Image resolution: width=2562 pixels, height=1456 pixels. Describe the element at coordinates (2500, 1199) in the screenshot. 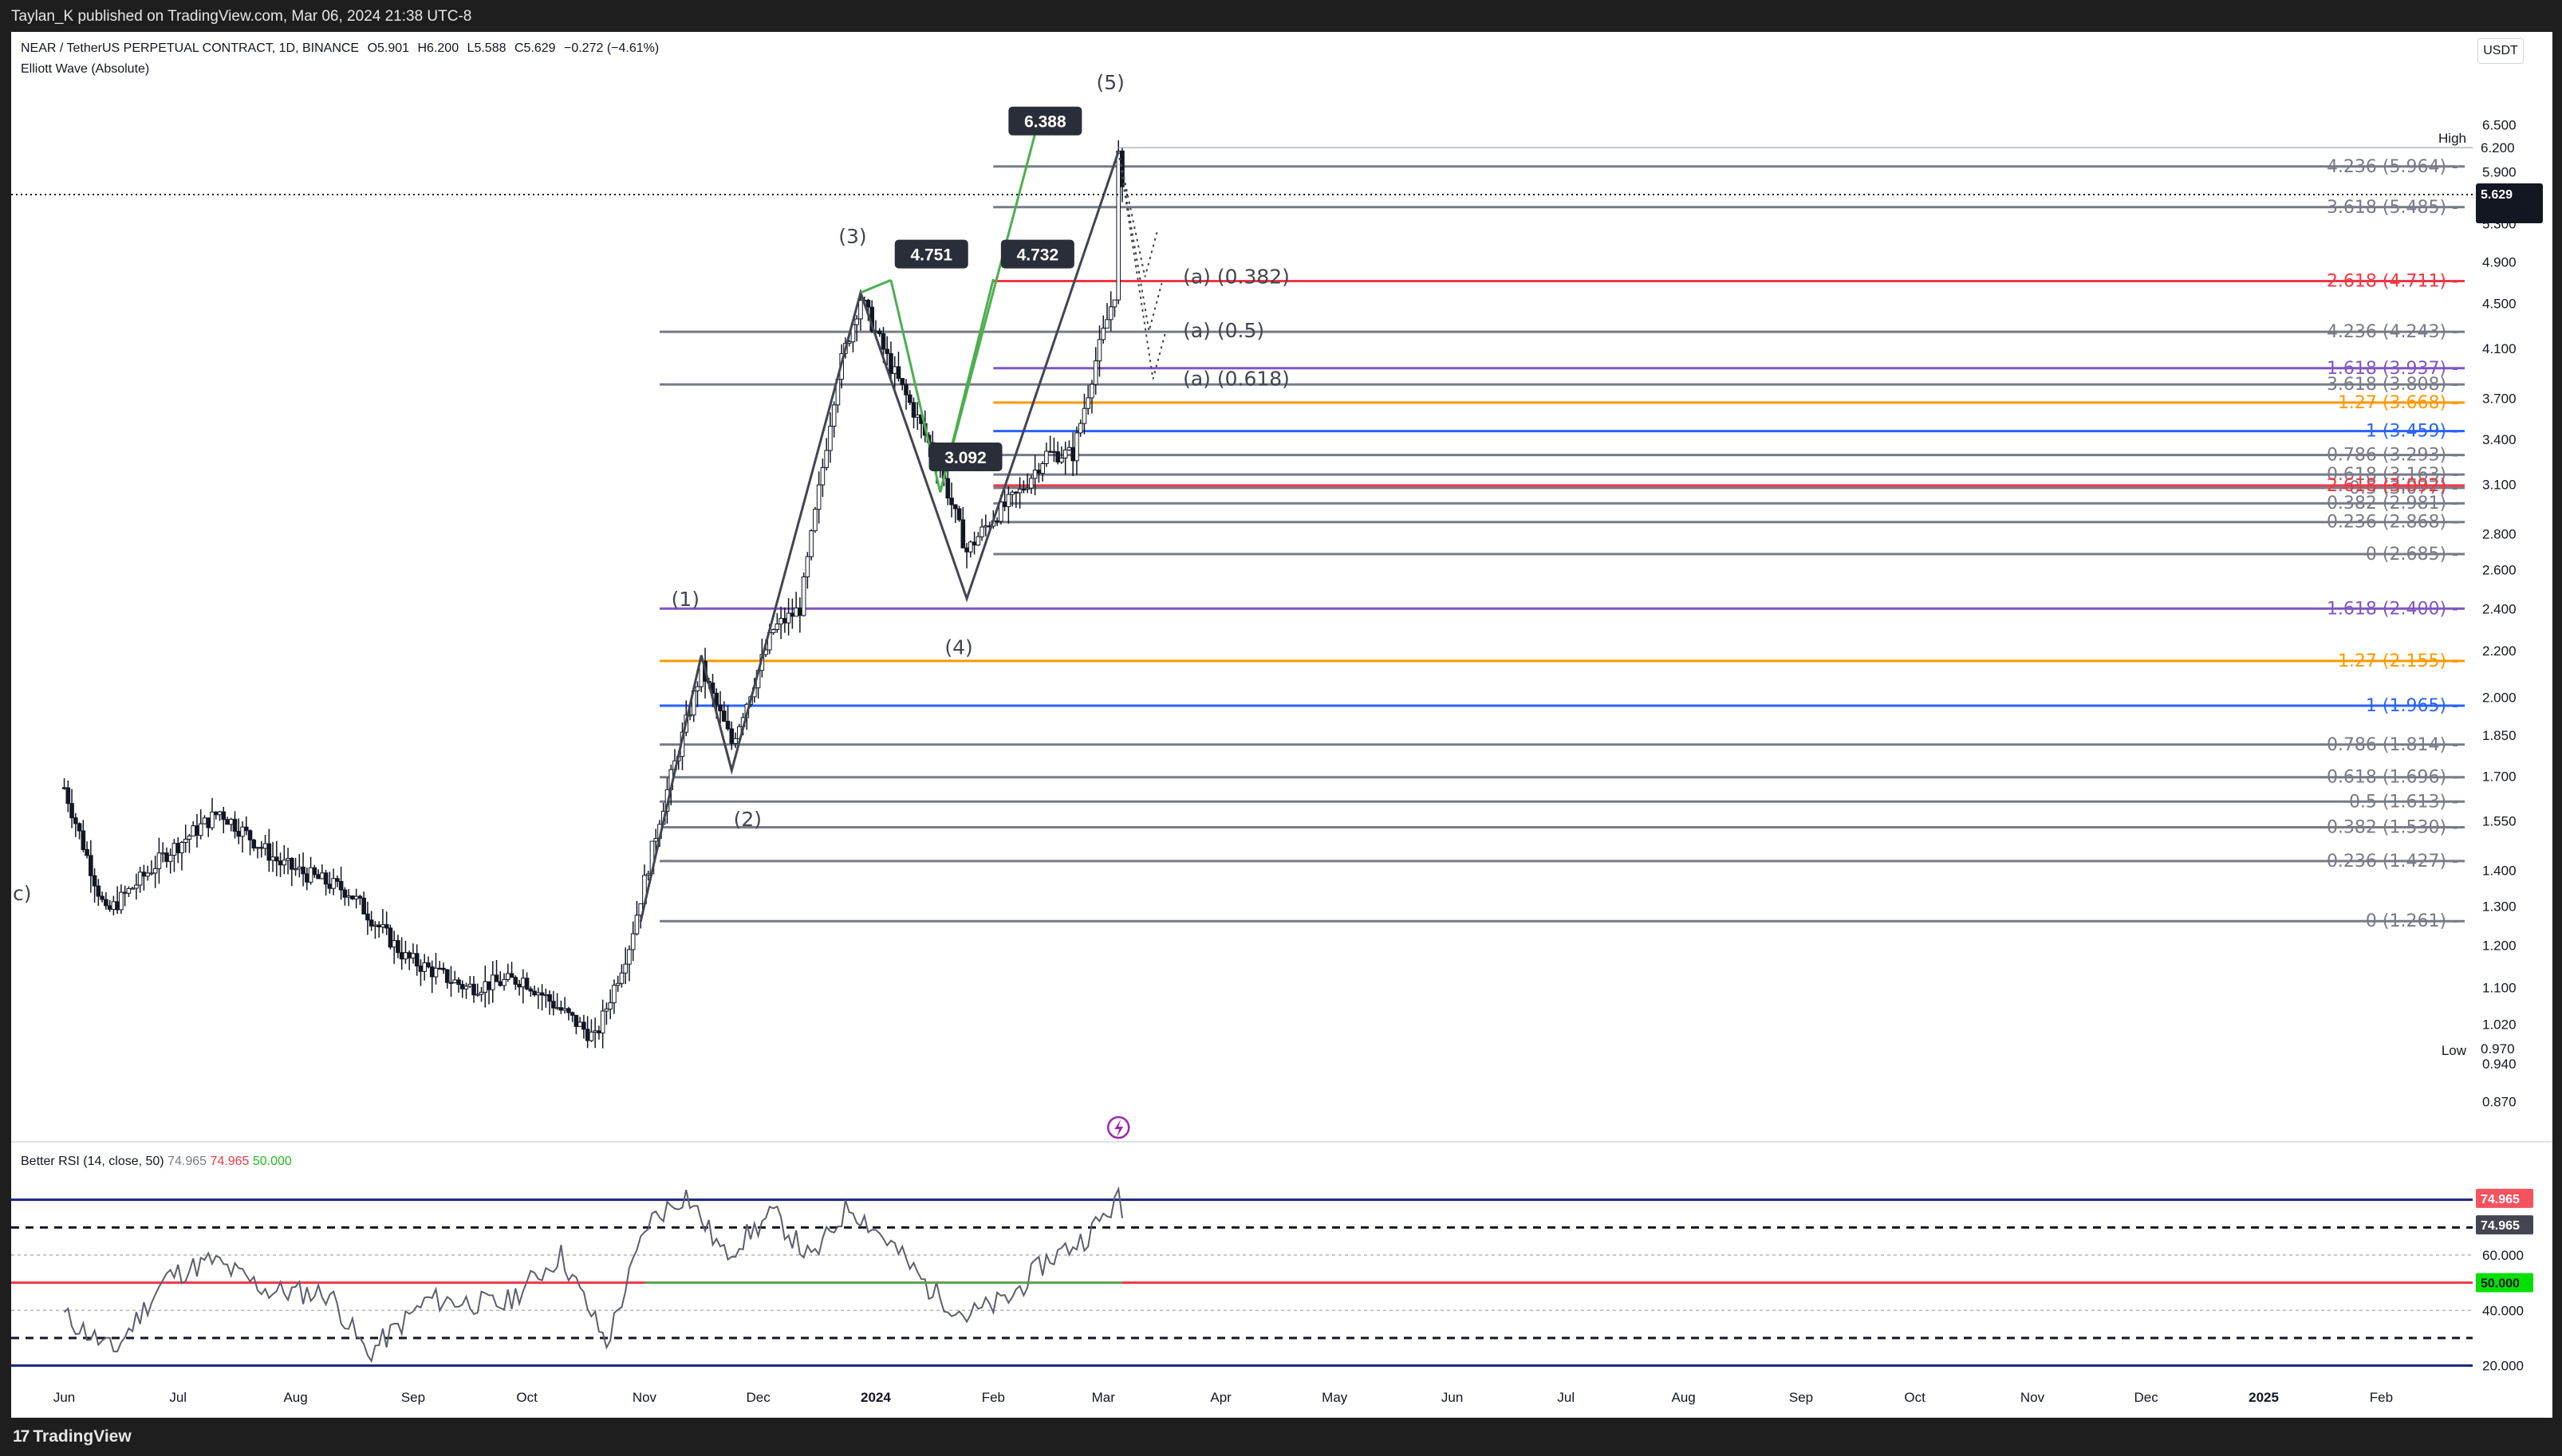

I see `rsi-tag-0: 74.965` at that location.